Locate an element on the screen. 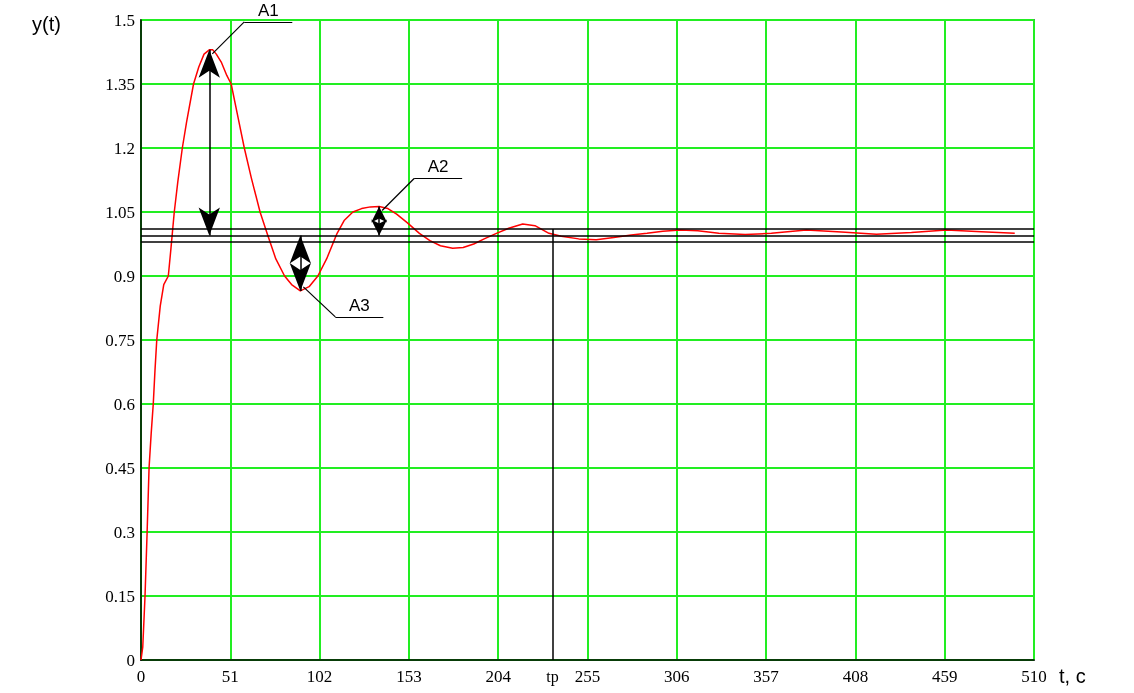 The height and width of the screenshot is (693, 1134). x-tick-label: 357 is located at coordinates (766, 676).